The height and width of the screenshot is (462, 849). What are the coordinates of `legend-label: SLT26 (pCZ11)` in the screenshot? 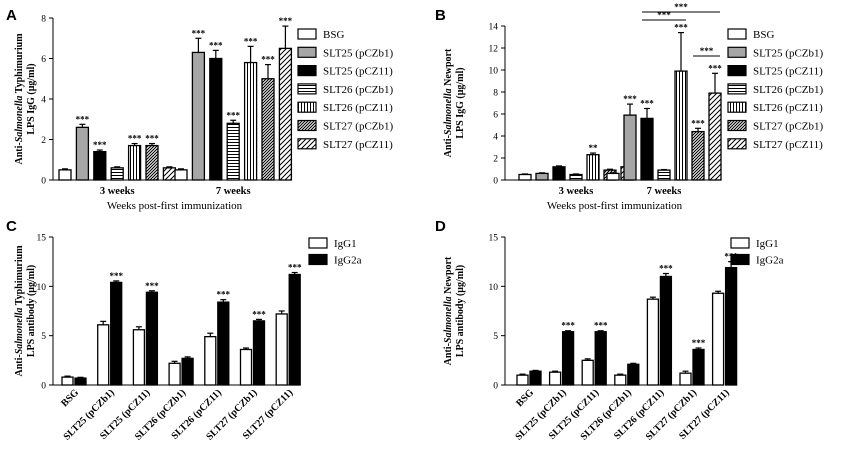 It's located at (358, 108).